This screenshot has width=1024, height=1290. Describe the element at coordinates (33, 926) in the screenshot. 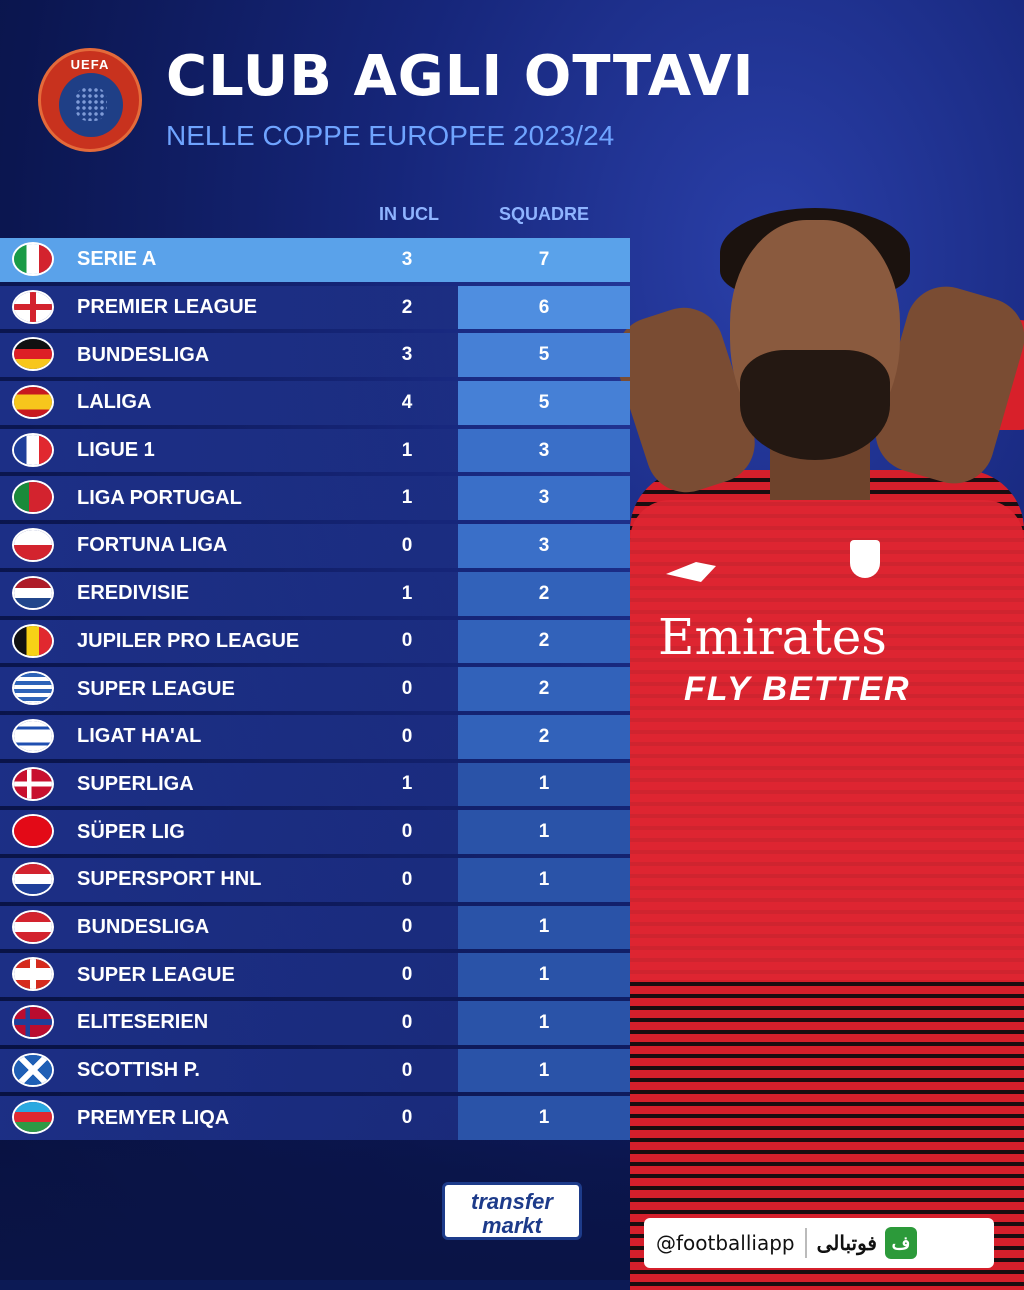

I see `austria-flag-icon` at that location.